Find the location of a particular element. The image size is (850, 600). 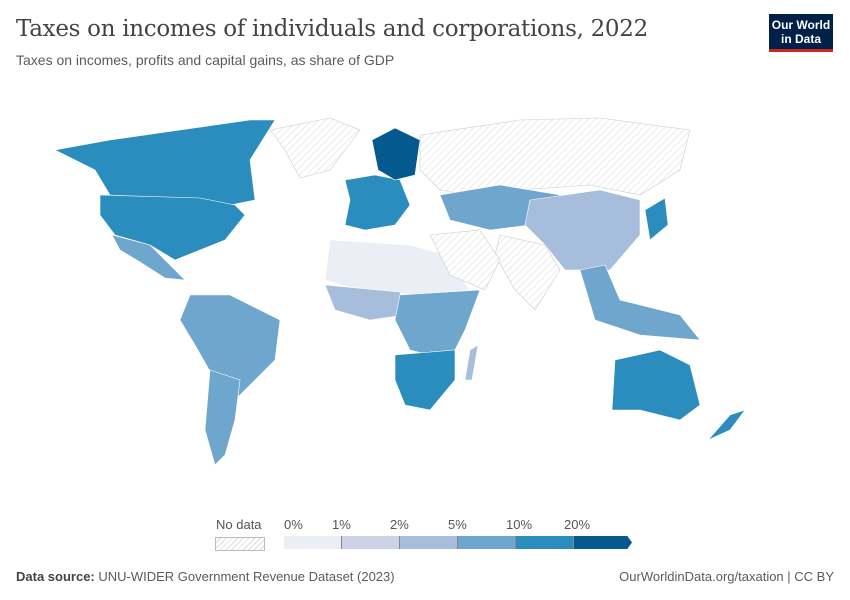

country-region-madagascar is located at coordinates (471, 362).